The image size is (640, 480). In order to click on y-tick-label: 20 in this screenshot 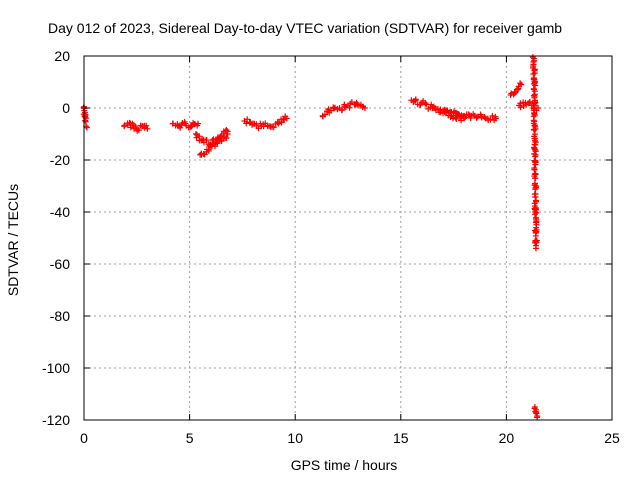, I will do `click(62, 56)`.